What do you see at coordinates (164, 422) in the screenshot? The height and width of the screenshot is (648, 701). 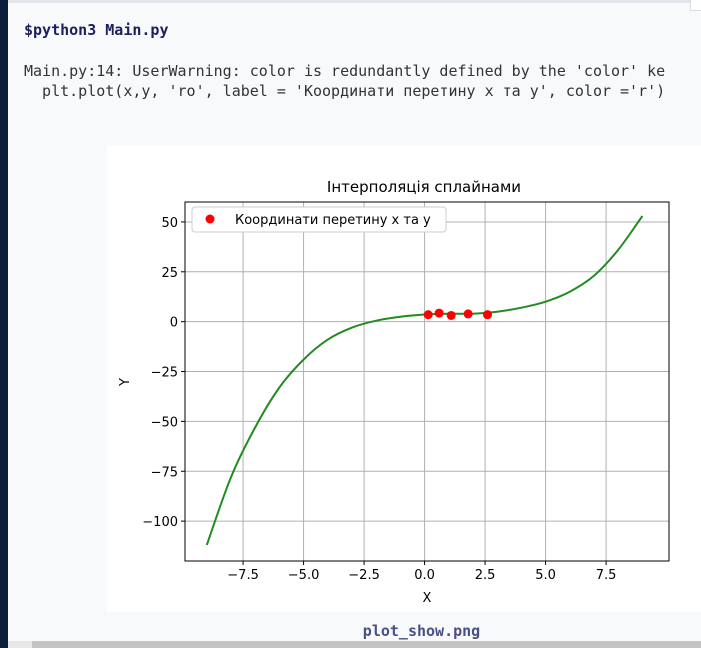 I see `y-tick-label: −50` at bounding box center [164, 422].